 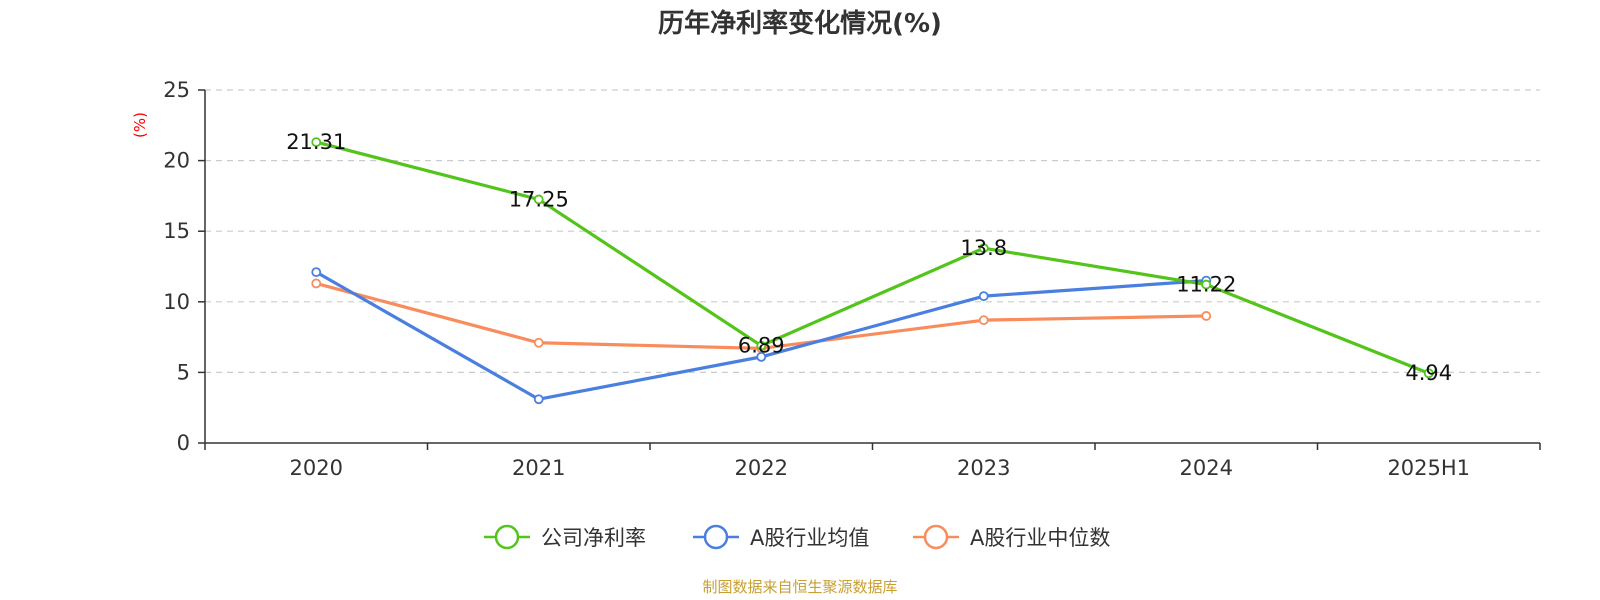 I want to click on legend-label: 公司净利率, so click(x=593, y=538).